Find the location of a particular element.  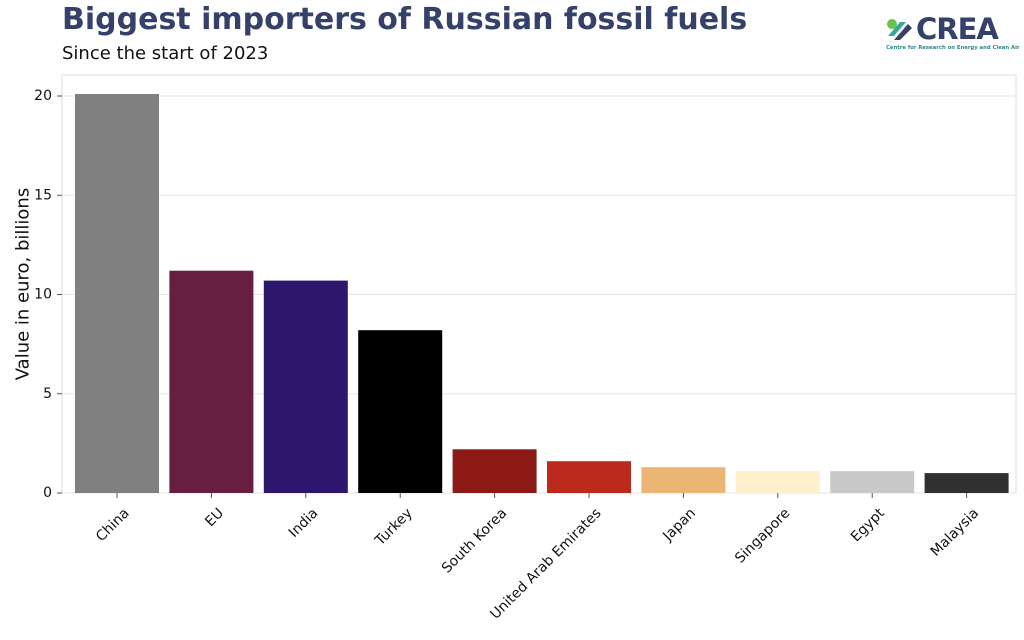

x-tick-label: China is located at coordinates (113, 525).